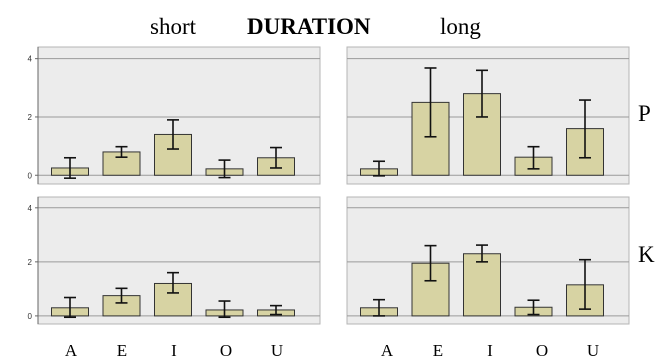 The width and height of the screenshot is (661, 361). Describe the element at coordinates (30, 175) in the screenshot. I see `y-tick-label-p-short-0: 0` at that location.